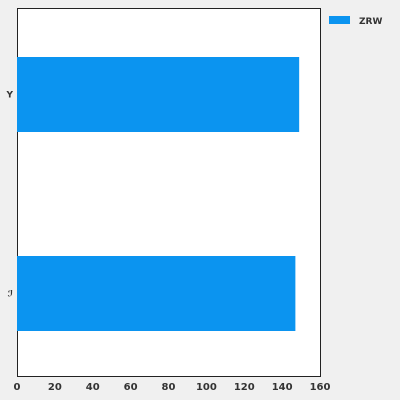 The height and width of the screenshot is (400, 400). Describe the element at coordinates (9, 96) in the screenshot. I see `category-label-1: Y` at that location.